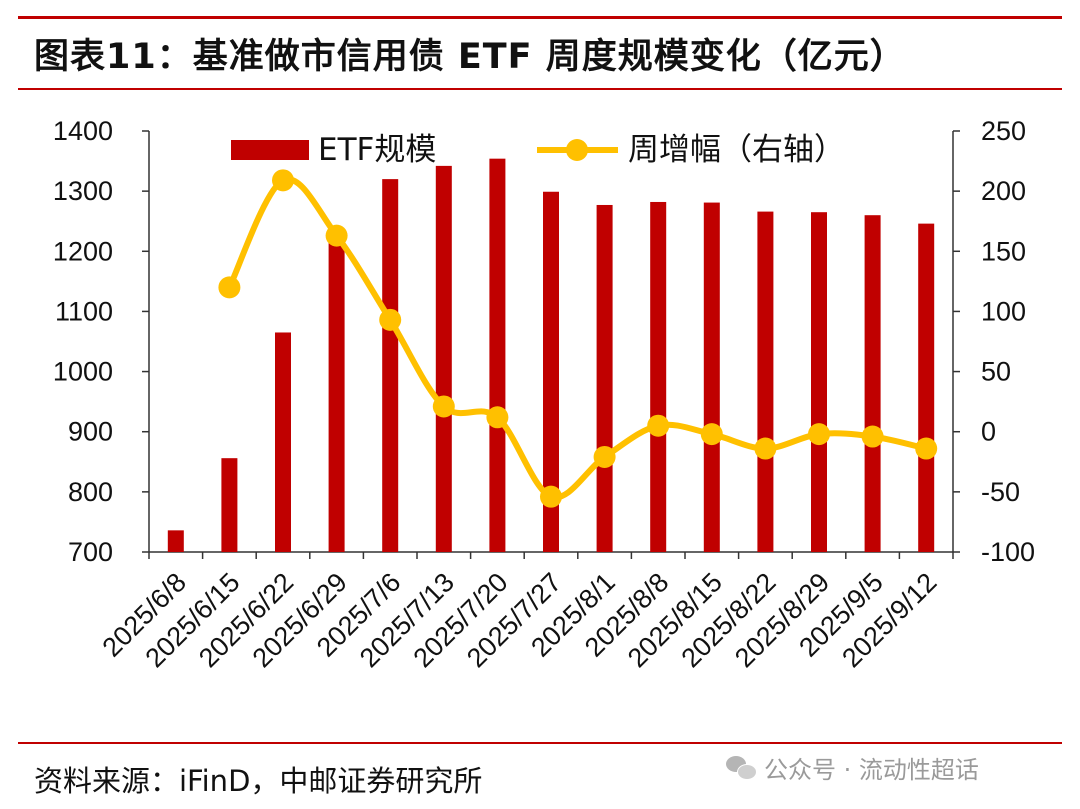 The image size is (1080, 809). What do you see at coordinates (538, 150) in the screenshot?
I see `legend: ETF规模 周增幅（右轴）` at bounding box center [538, 150].